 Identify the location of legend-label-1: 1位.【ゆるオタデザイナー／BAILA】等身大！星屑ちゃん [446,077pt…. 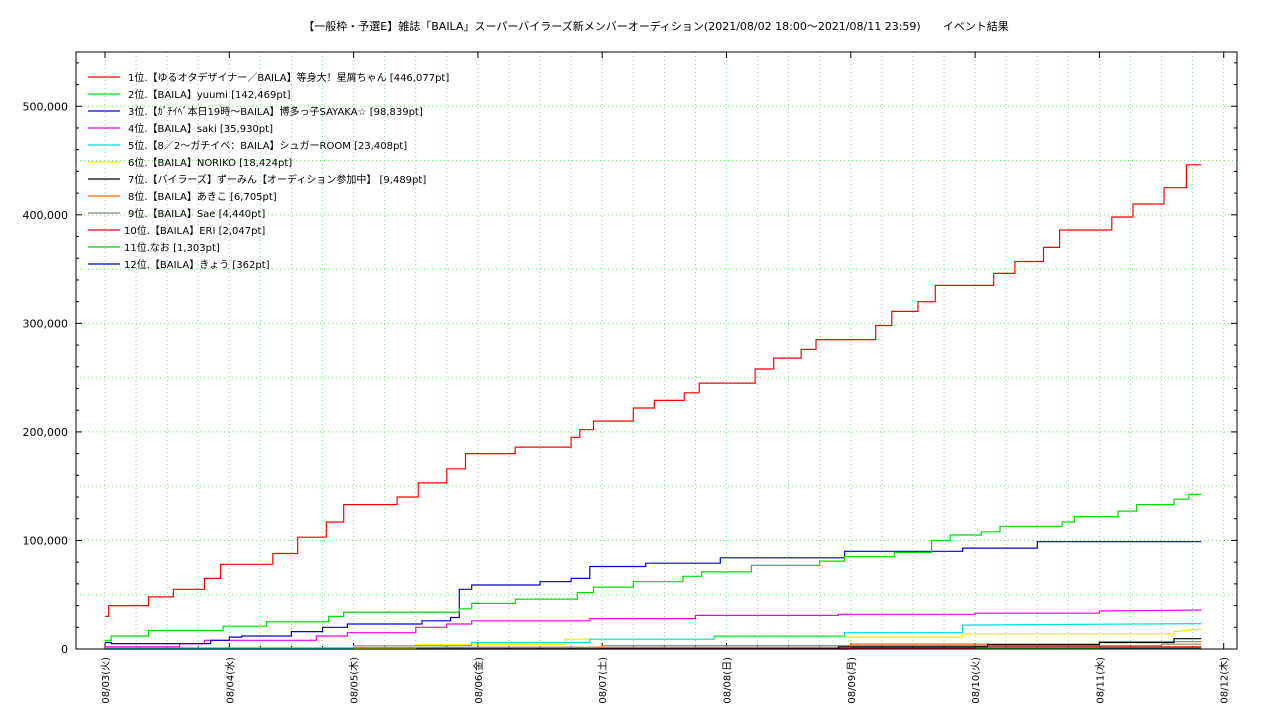
(288, 77).